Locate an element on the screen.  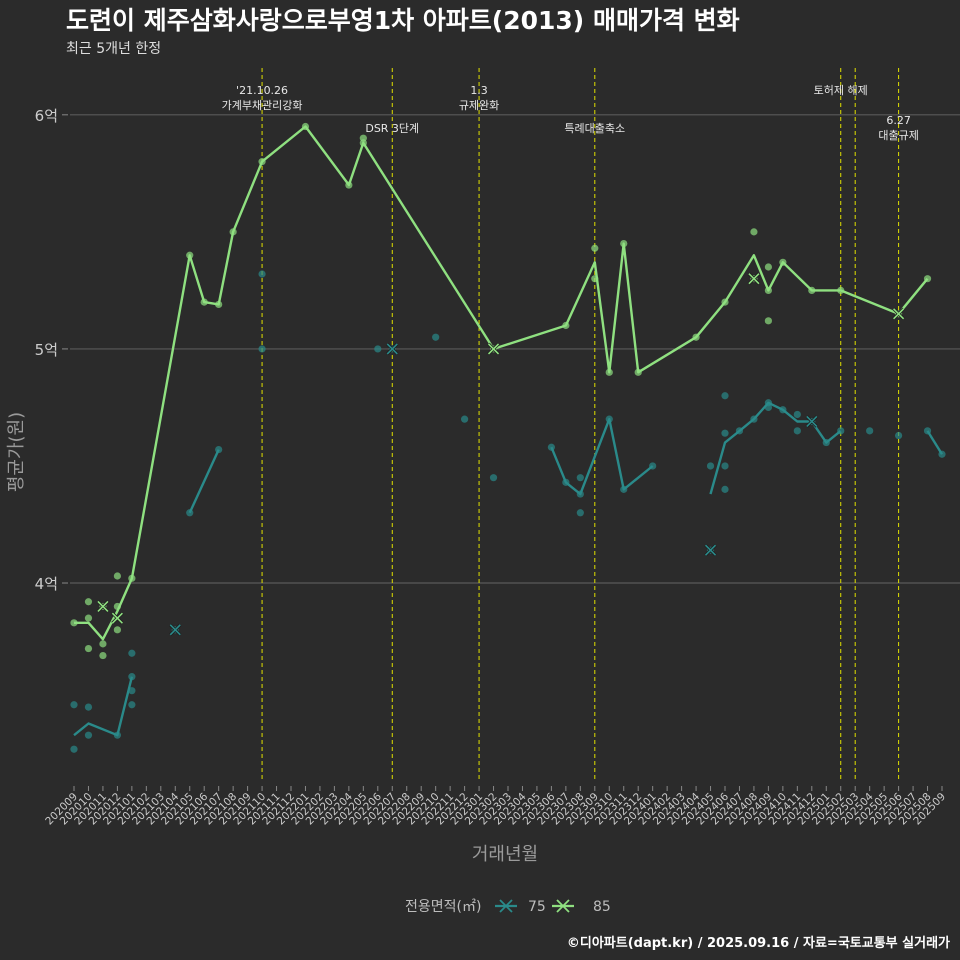
event-label: 가계부채관리강화 is located at coordinates (262, 105).